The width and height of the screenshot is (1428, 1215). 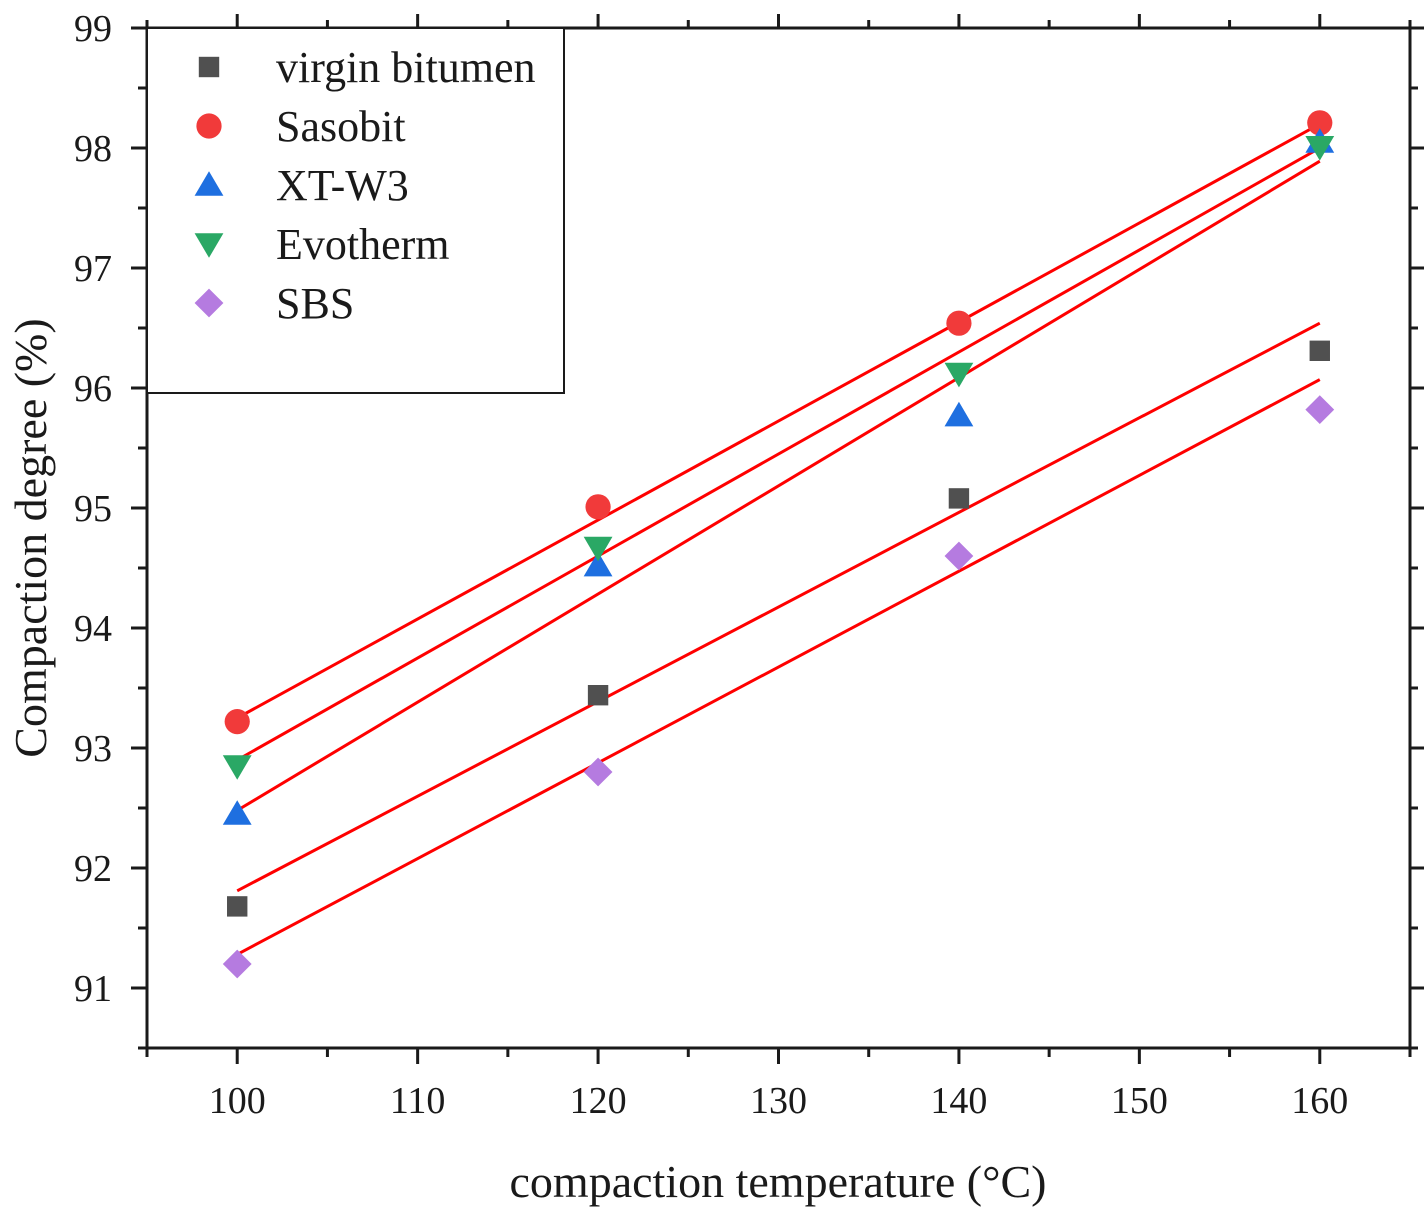 I want to click on y-tick-label: 94, so click(x=93, y=629).